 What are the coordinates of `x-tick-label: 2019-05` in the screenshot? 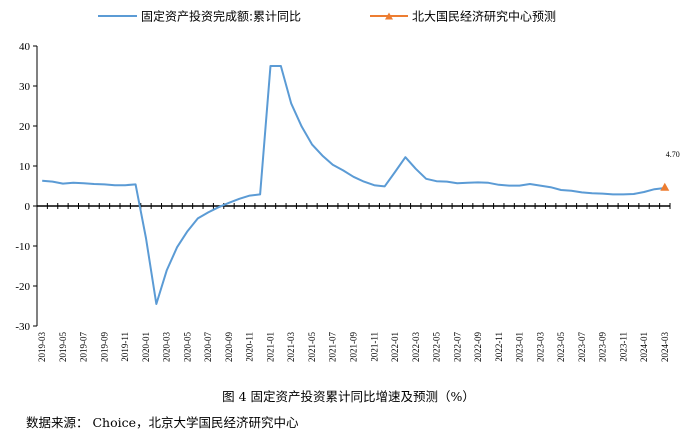 It's located at (63, 347).